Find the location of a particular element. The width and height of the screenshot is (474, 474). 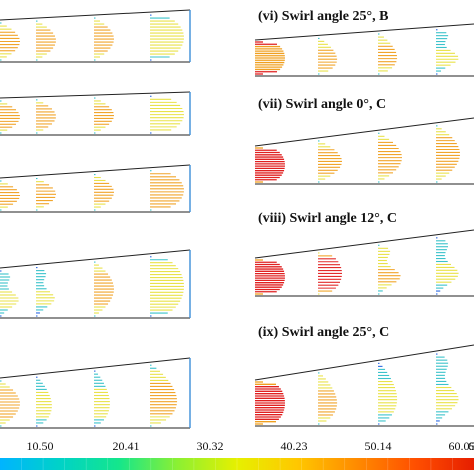

right-panel-1-inlet is located at coordinates (270, 58).